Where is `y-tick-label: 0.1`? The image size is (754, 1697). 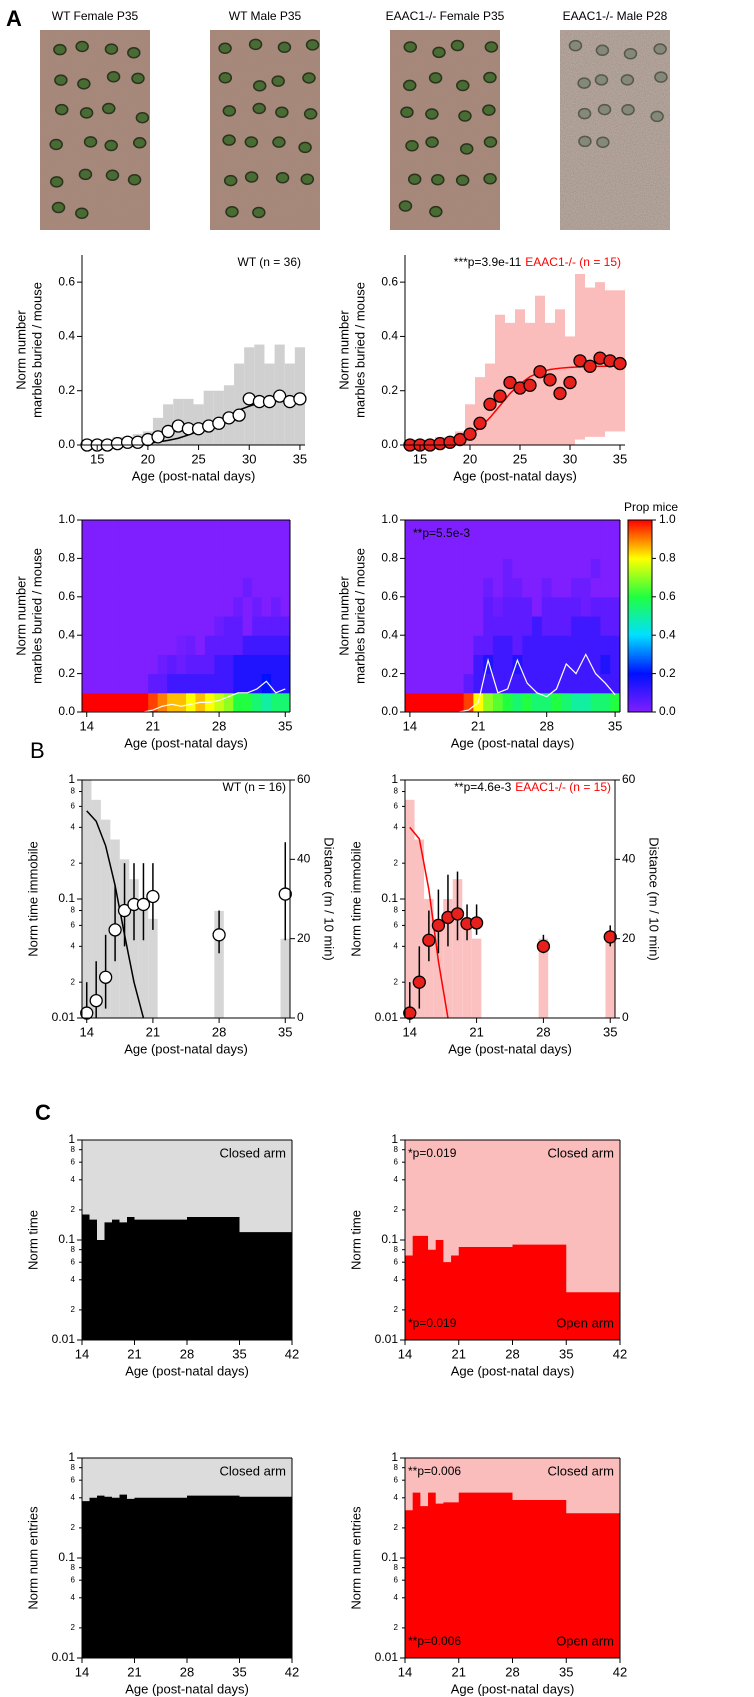
y-tick-label: 0.1 is located at coordinates (66, 898).